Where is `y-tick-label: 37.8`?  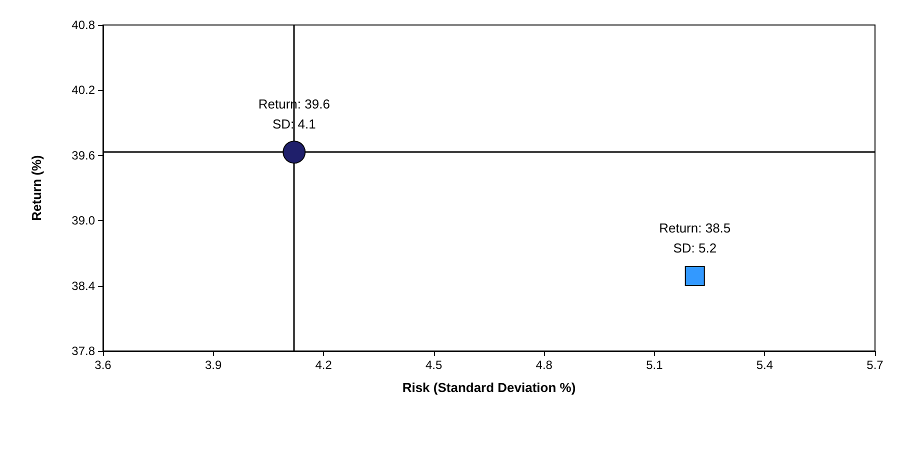 y-tick-label: 37.8 is located at coordinates (84, 351).